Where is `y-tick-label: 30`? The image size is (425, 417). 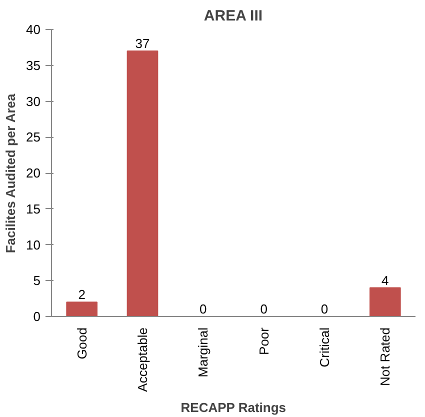 y-tick-label: 30 is located at coordinates (33, 101).